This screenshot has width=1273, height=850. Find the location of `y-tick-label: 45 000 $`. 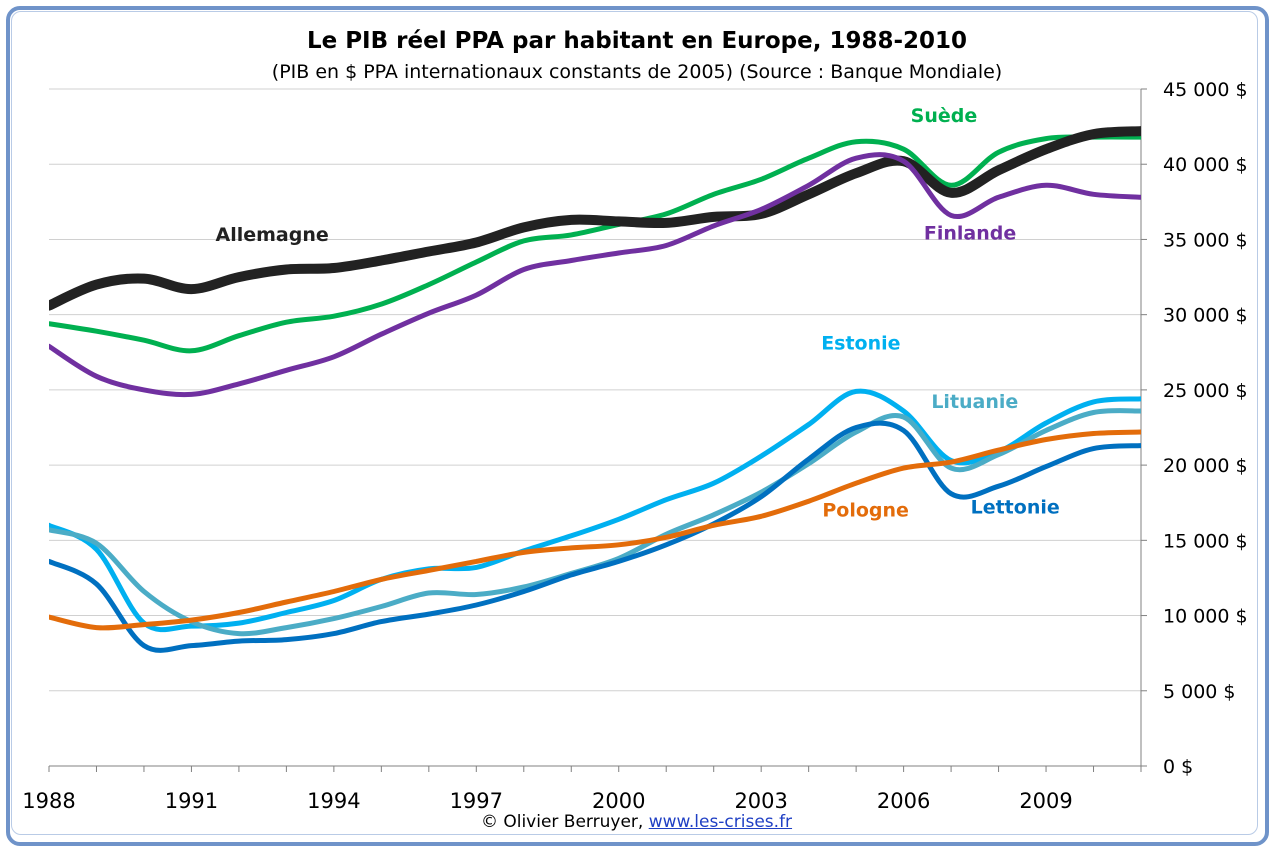

y-tick-label: 45 000 $ is located at coordinates (1205, 90).